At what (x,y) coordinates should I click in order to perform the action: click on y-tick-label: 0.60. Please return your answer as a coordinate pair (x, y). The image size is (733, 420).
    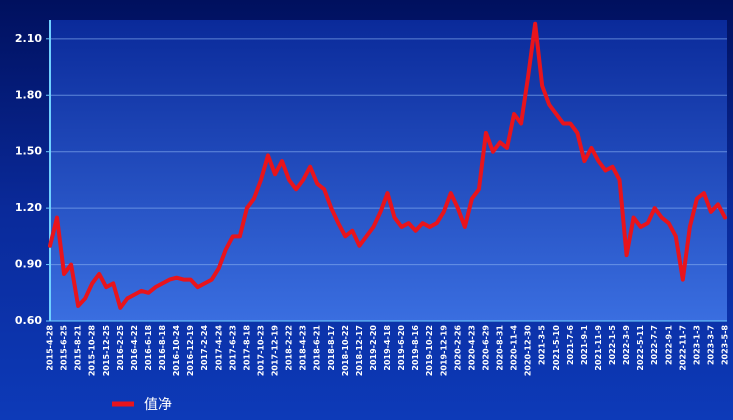
    Looking at the image, I should click on (28, 320).